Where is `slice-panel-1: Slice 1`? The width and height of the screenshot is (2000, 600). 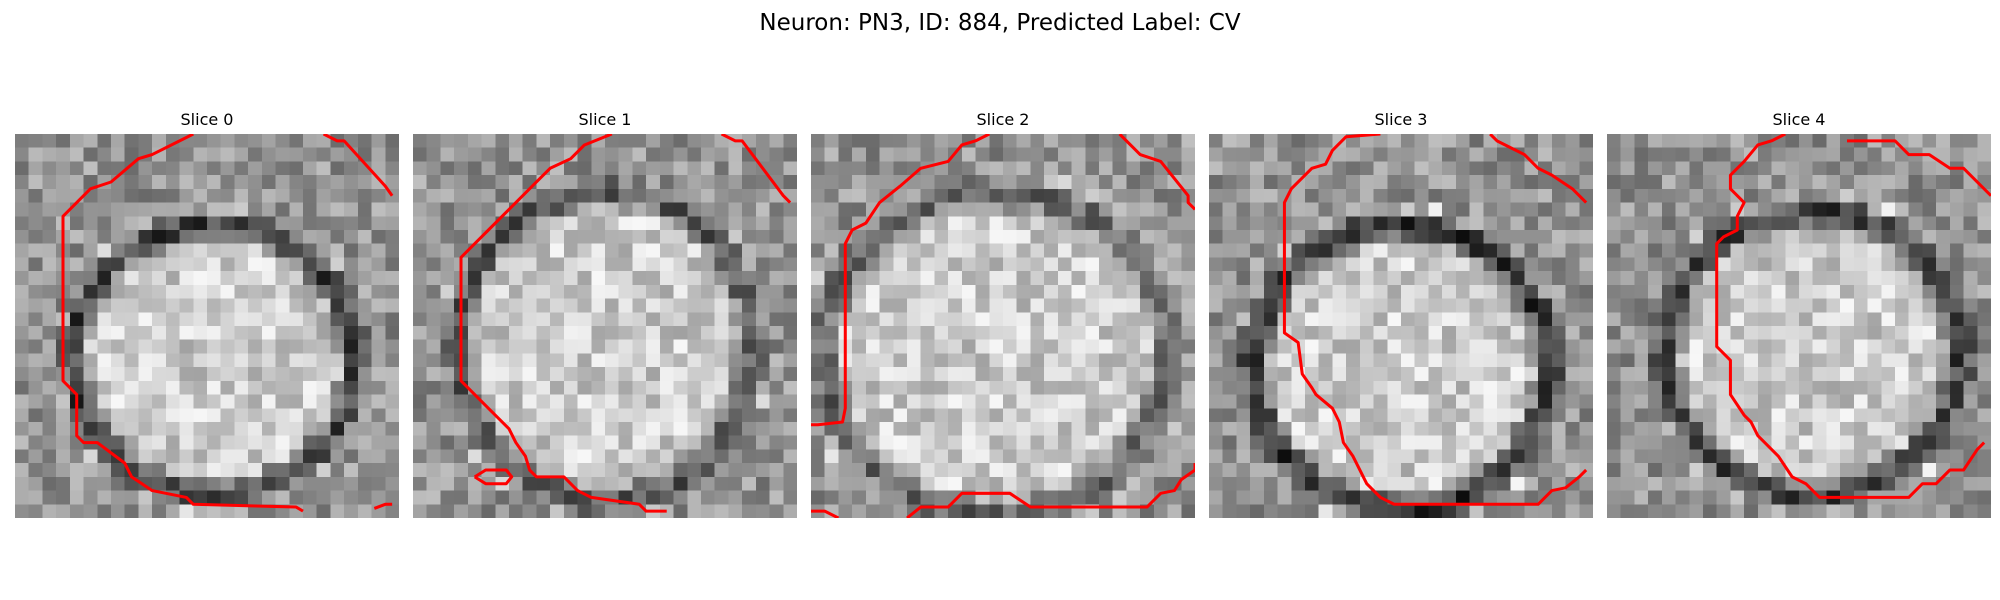 slice-panel-1: Slice 1 is located at coordinates (605, 313).